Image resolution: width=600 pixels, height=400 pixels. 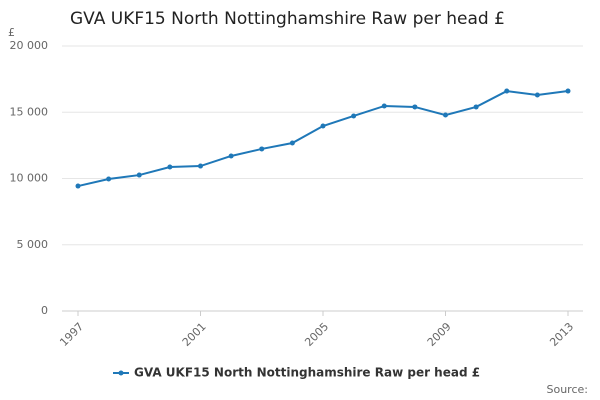 What do you see at coordinates (439, 334) in the screenshot?
I see `x-tick-label: 2009` at bounding box center [439, 334].